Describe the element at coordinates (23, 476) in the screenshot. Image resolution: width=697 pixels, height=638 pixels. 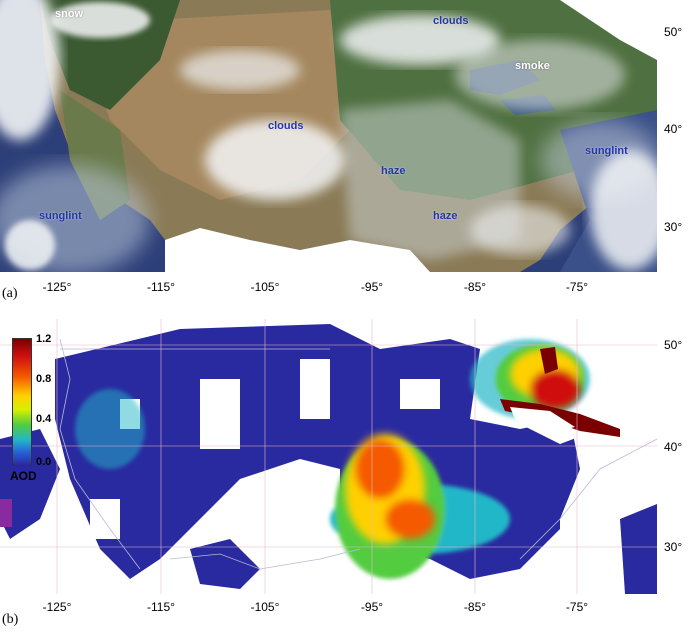
I see `colorbar-title: AOD` at that location.